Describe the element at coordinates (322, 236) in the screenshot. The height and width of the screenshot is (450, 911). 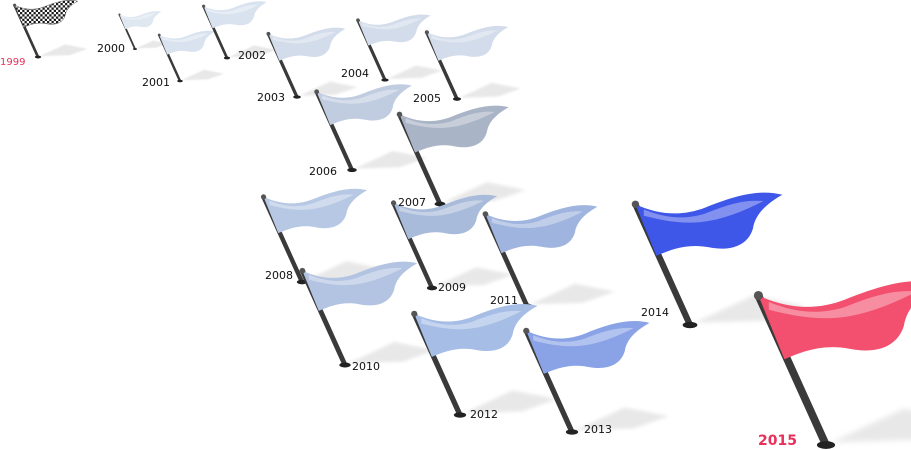
I see `flag-2008` at that location.